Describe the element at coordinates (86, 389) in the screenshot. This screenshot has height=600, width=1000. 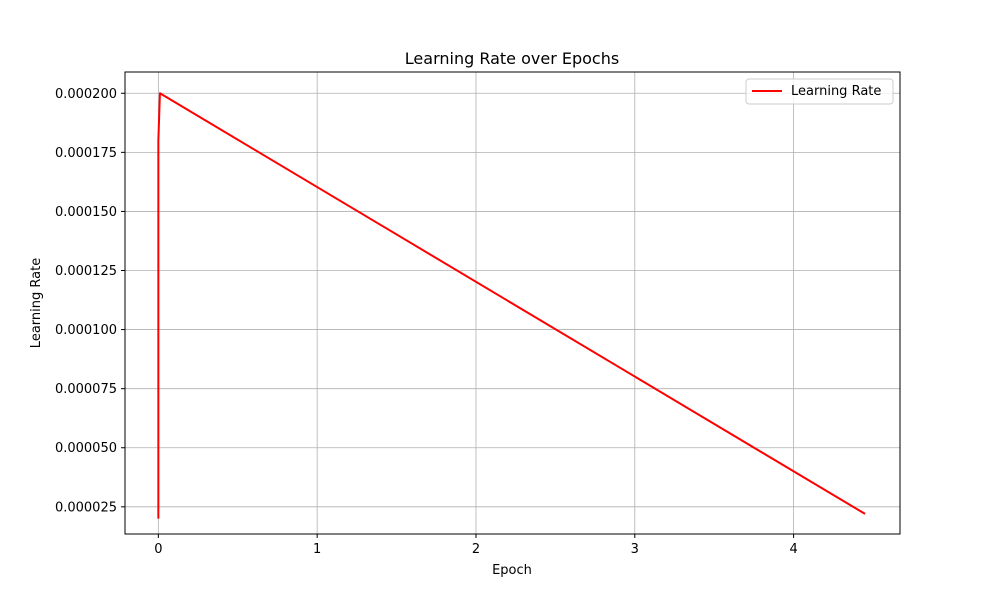
I see `y-tick-label: 0.000075` at that location.